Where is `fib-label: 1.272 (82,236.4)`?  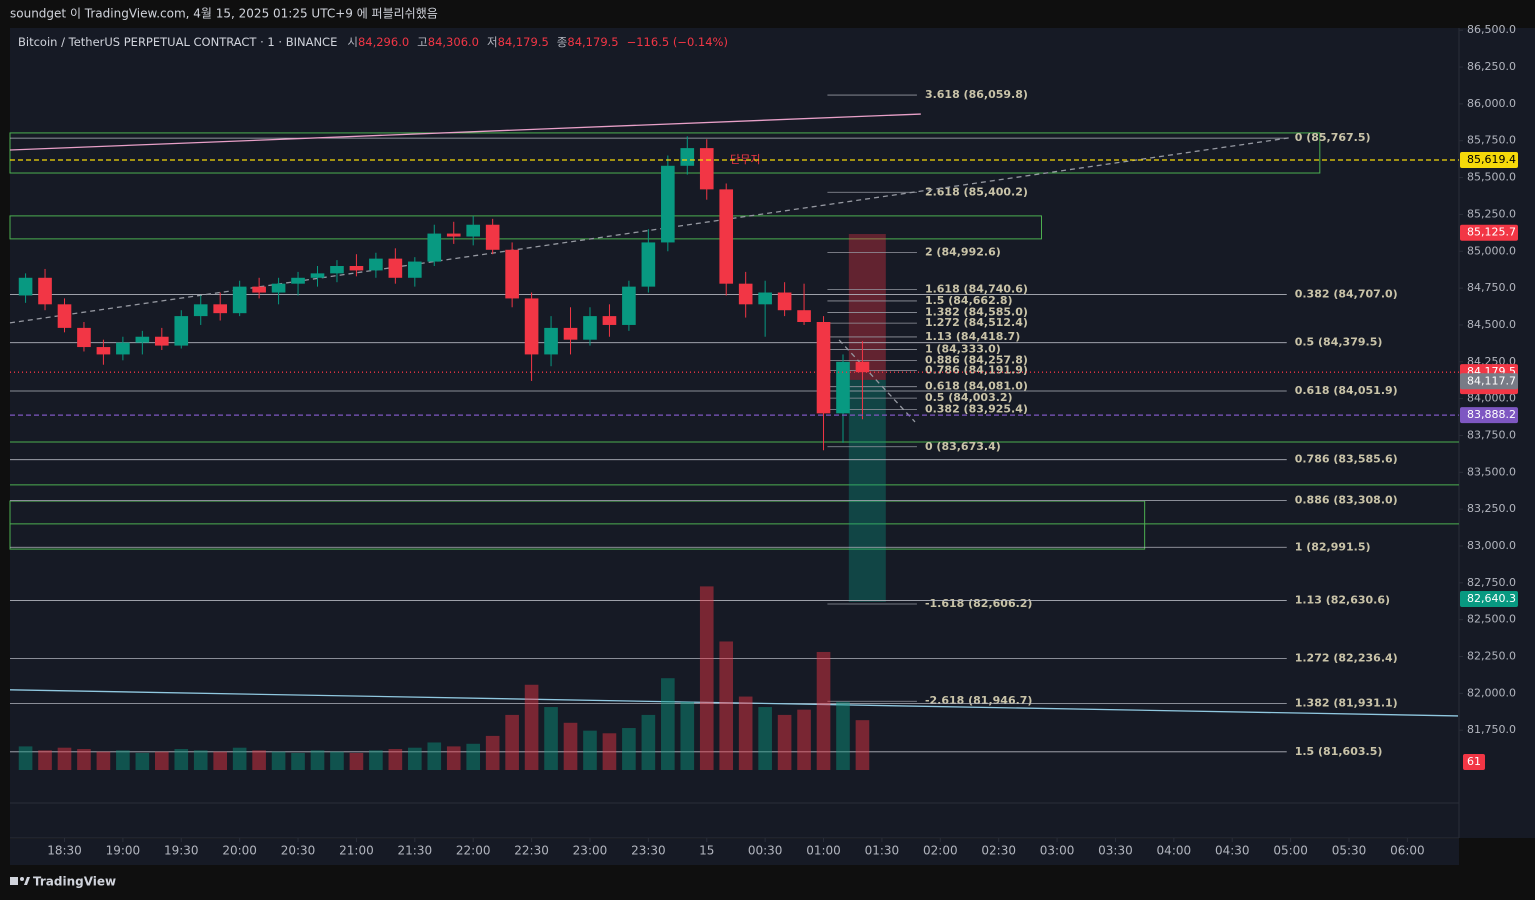 fib-label: 1.272 (82,236.4) is located at coordinates (1346, 658).